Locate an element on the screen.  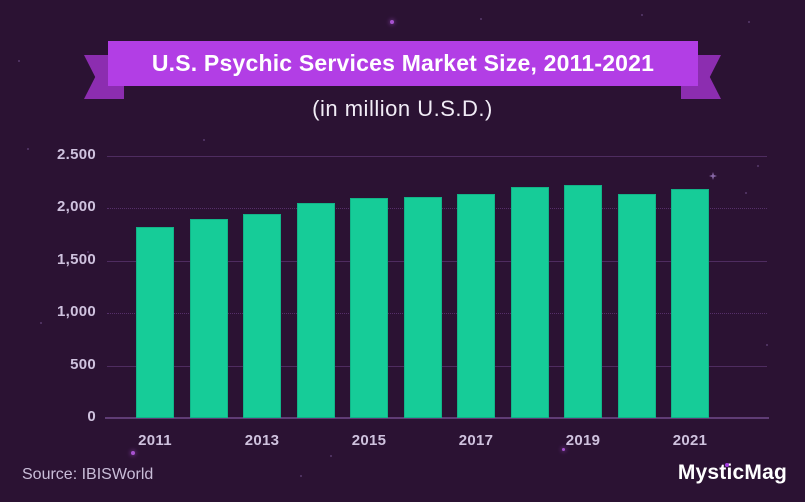
x-tick-label-2019: 2019 is located at coordinates (583, 440).